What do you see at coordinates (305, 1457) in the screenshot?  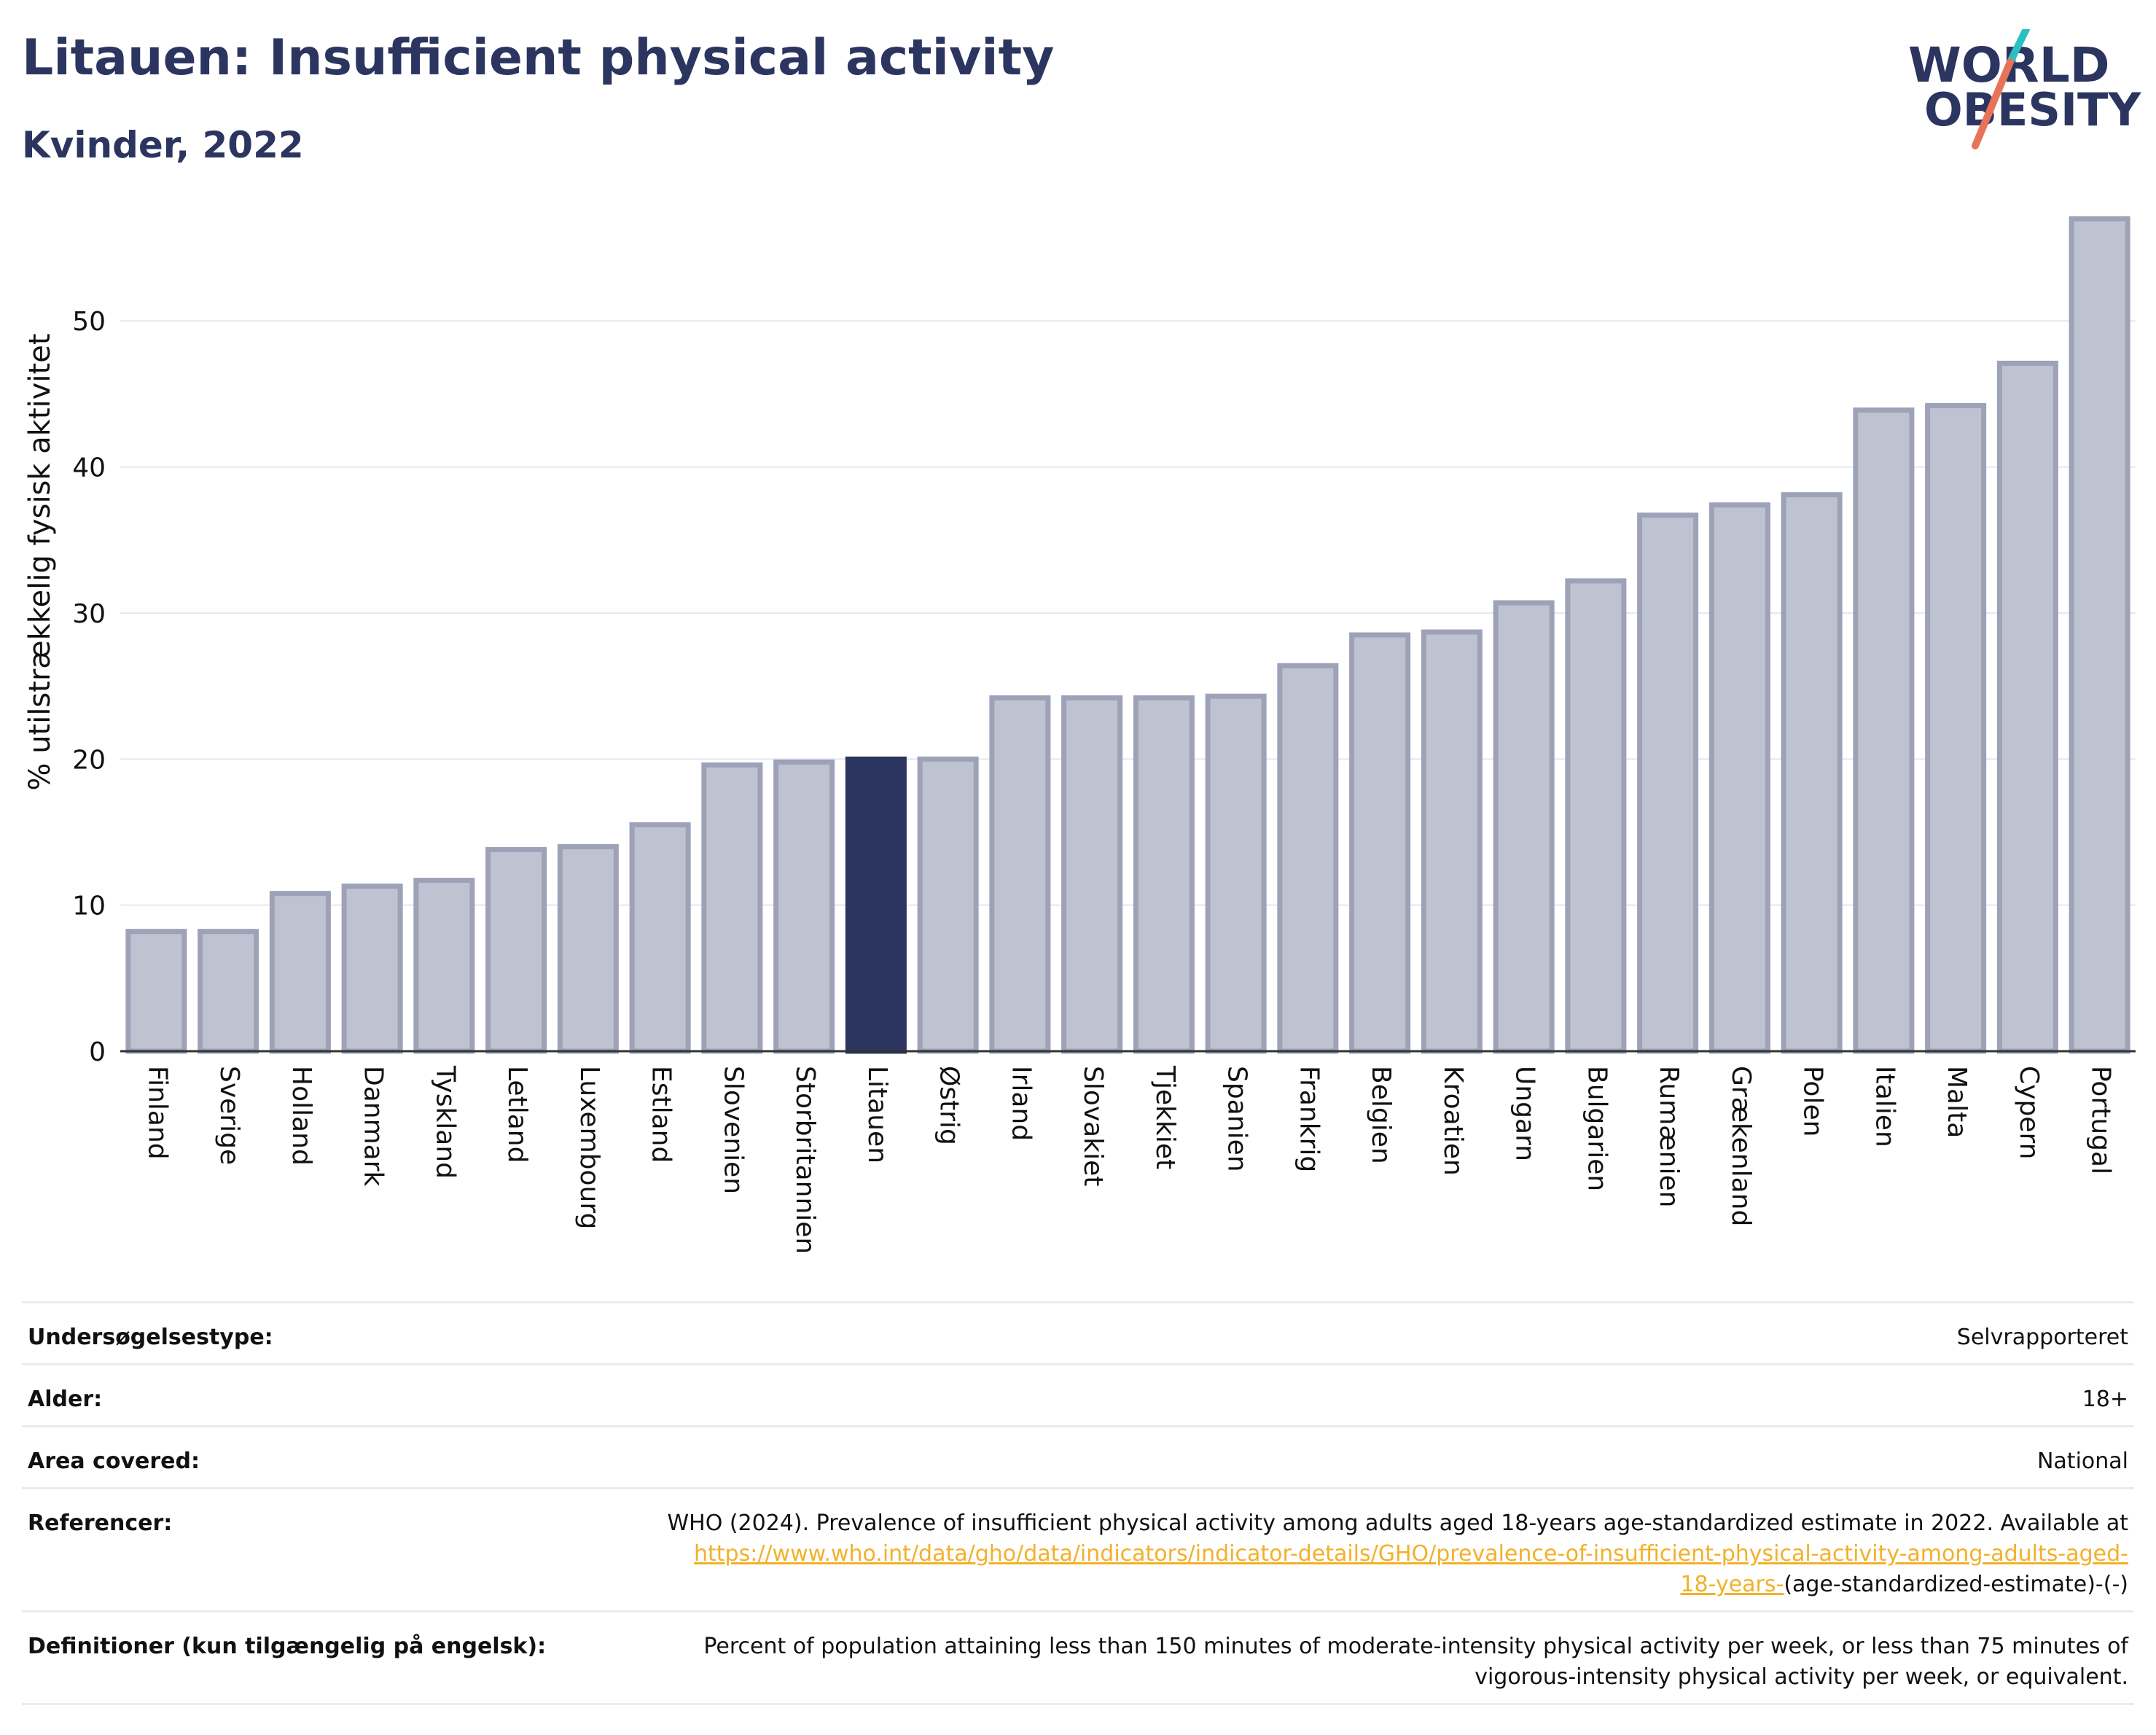 I see `info-label: Area covered:` at bounding box center [305, 1457].